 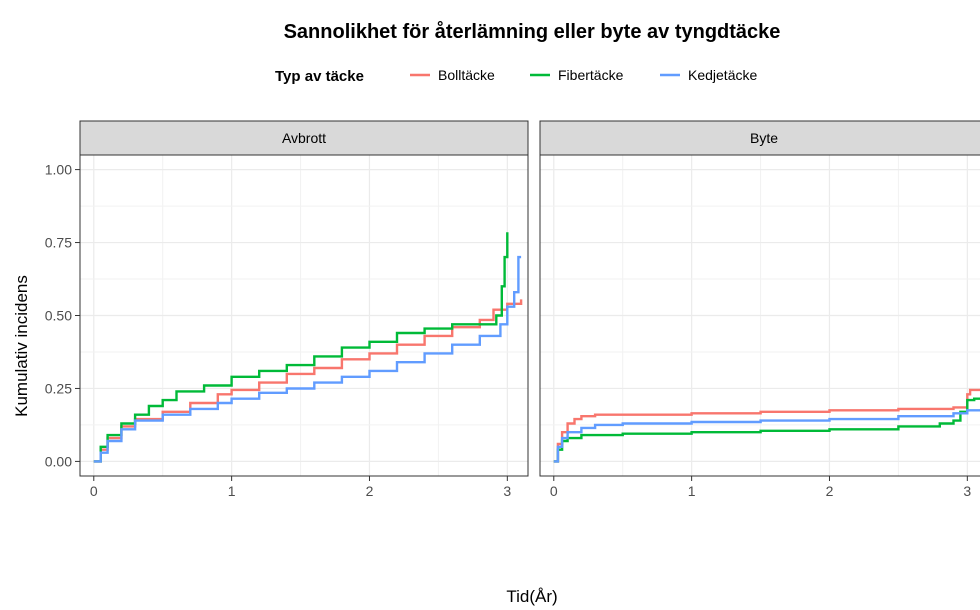 I want to click on legend-label-0: Bolltäcke, so click(x=466, y=75).